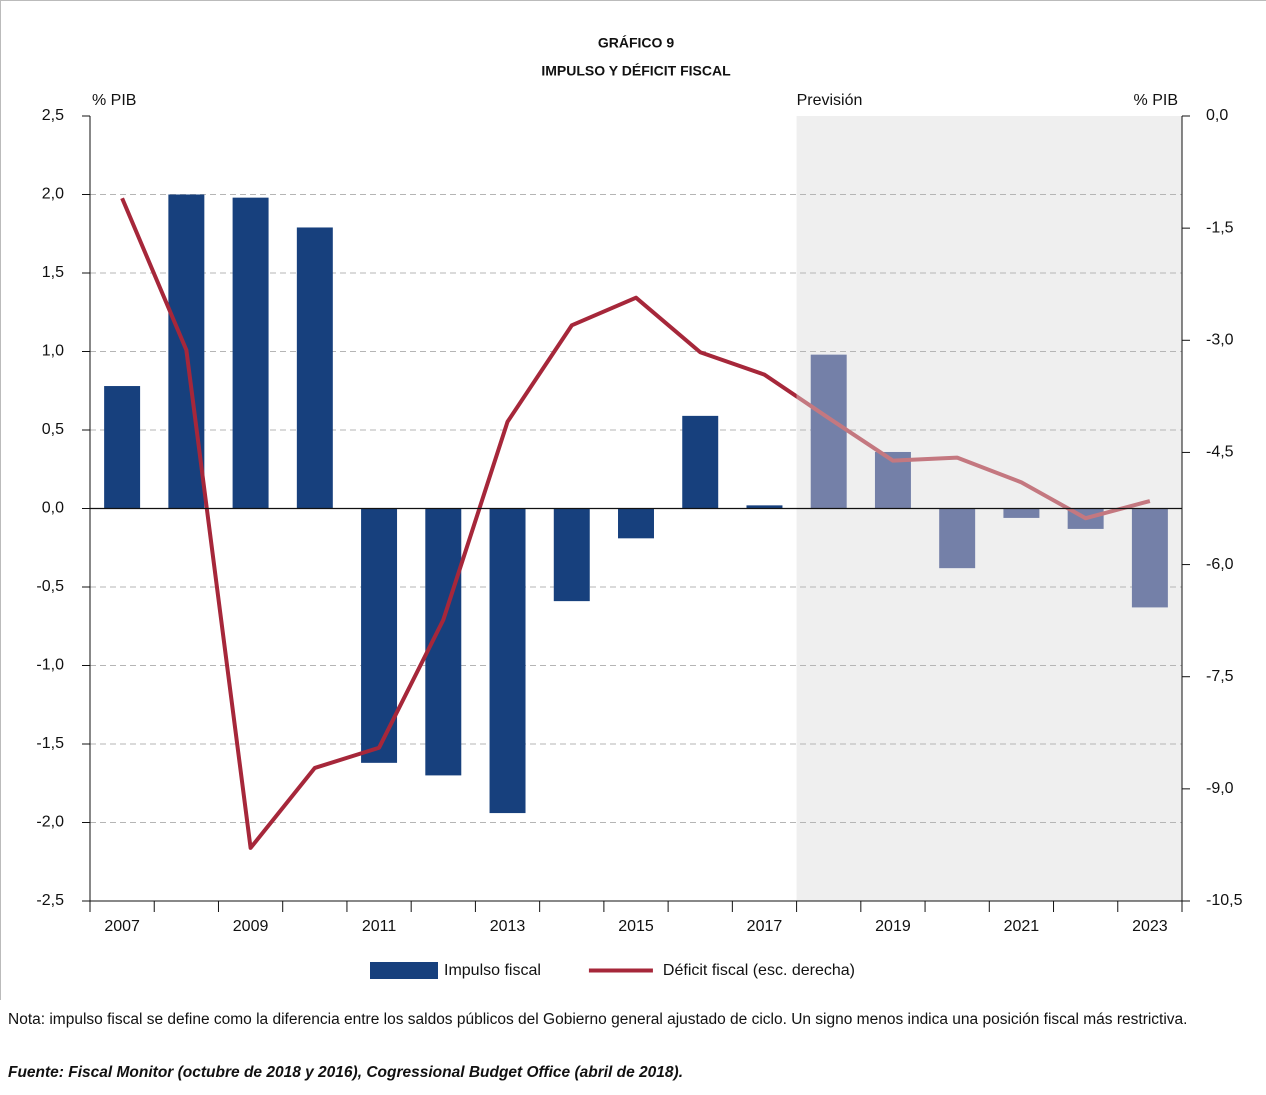  What do you see at coordinates (492, 970) in the screenshot?
I see `legend-label: Impulso fiscal` at bounding box center [492, 970].